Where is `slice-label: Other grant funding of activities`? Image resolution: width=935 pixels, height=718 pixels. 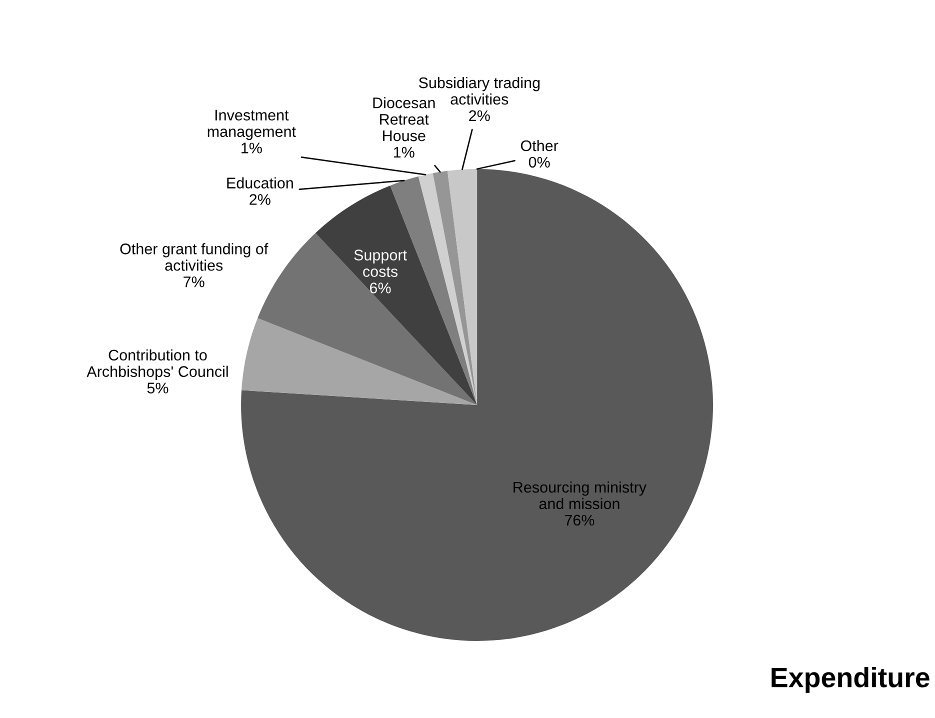
slice-label: Other grant funding of activities is located at coordinates (194, 257).